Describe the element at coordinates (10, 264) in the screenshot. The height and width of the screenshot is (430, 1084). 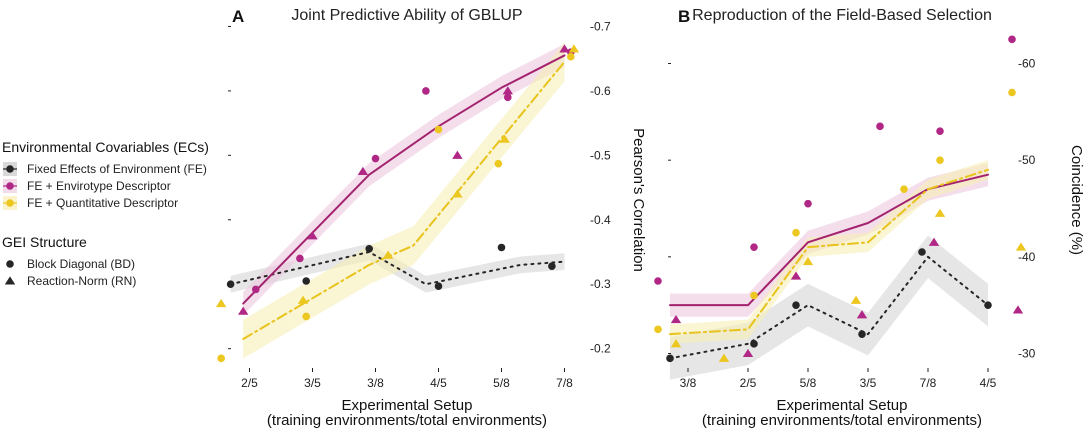
I see `legend-circle-icon` at that location.